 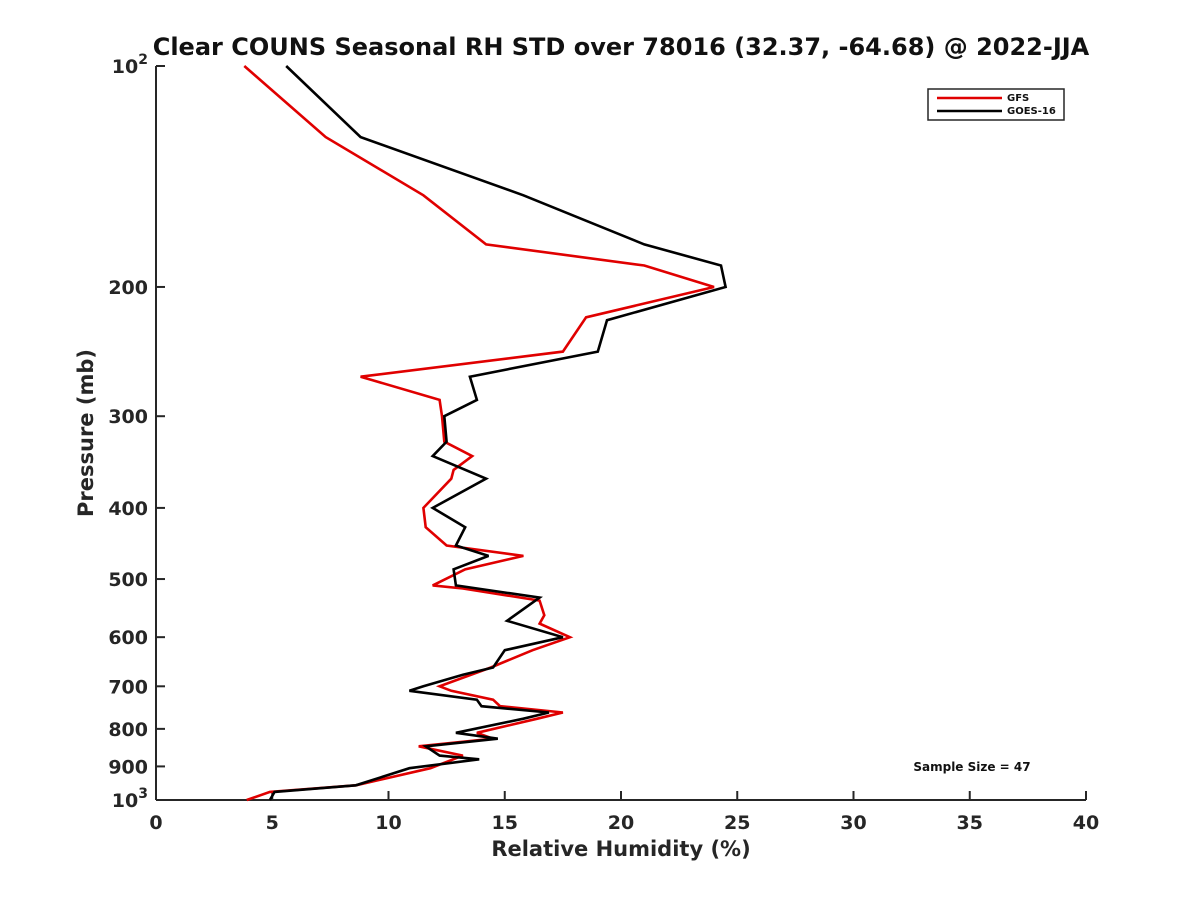 What do you see at coordinates (970, 823) in the screenshot?
I see `x-tick-label: 35` at bounding box center [970, 823].